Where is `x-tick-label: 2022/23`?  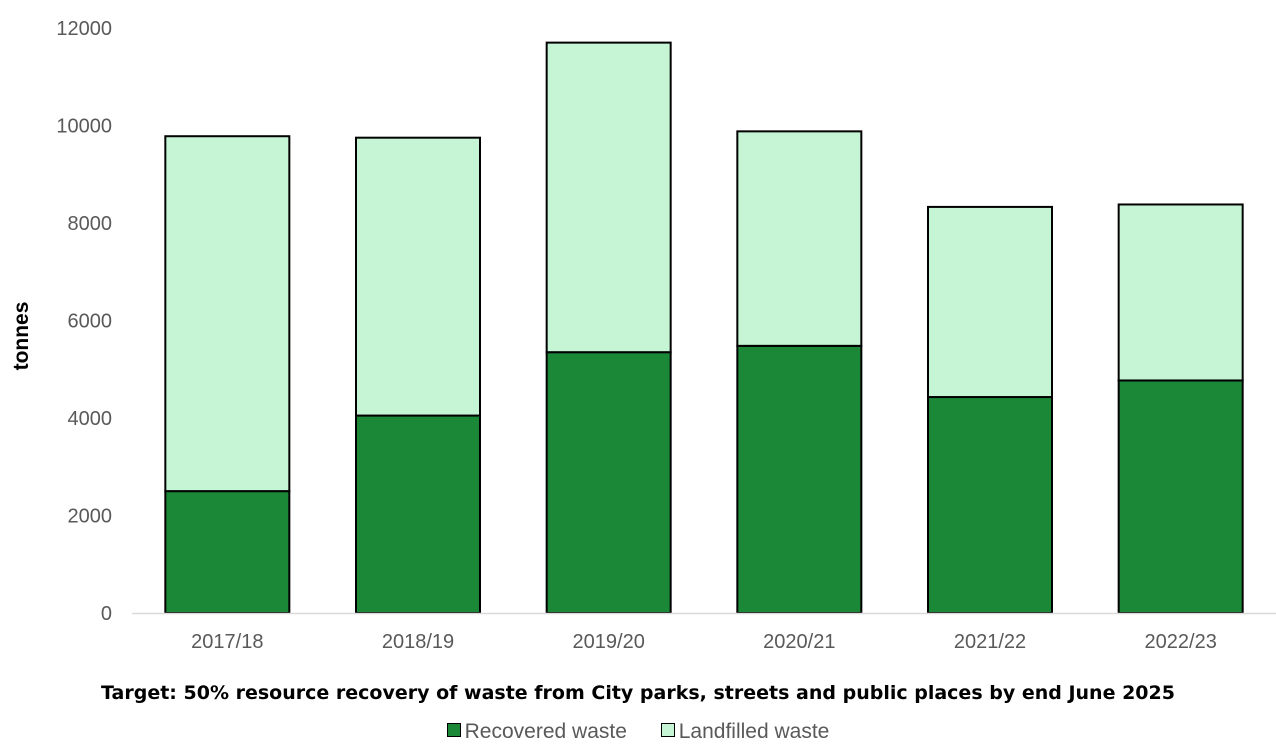 x-tick-label: 2022/23 is located at coordinates (1181, 642).